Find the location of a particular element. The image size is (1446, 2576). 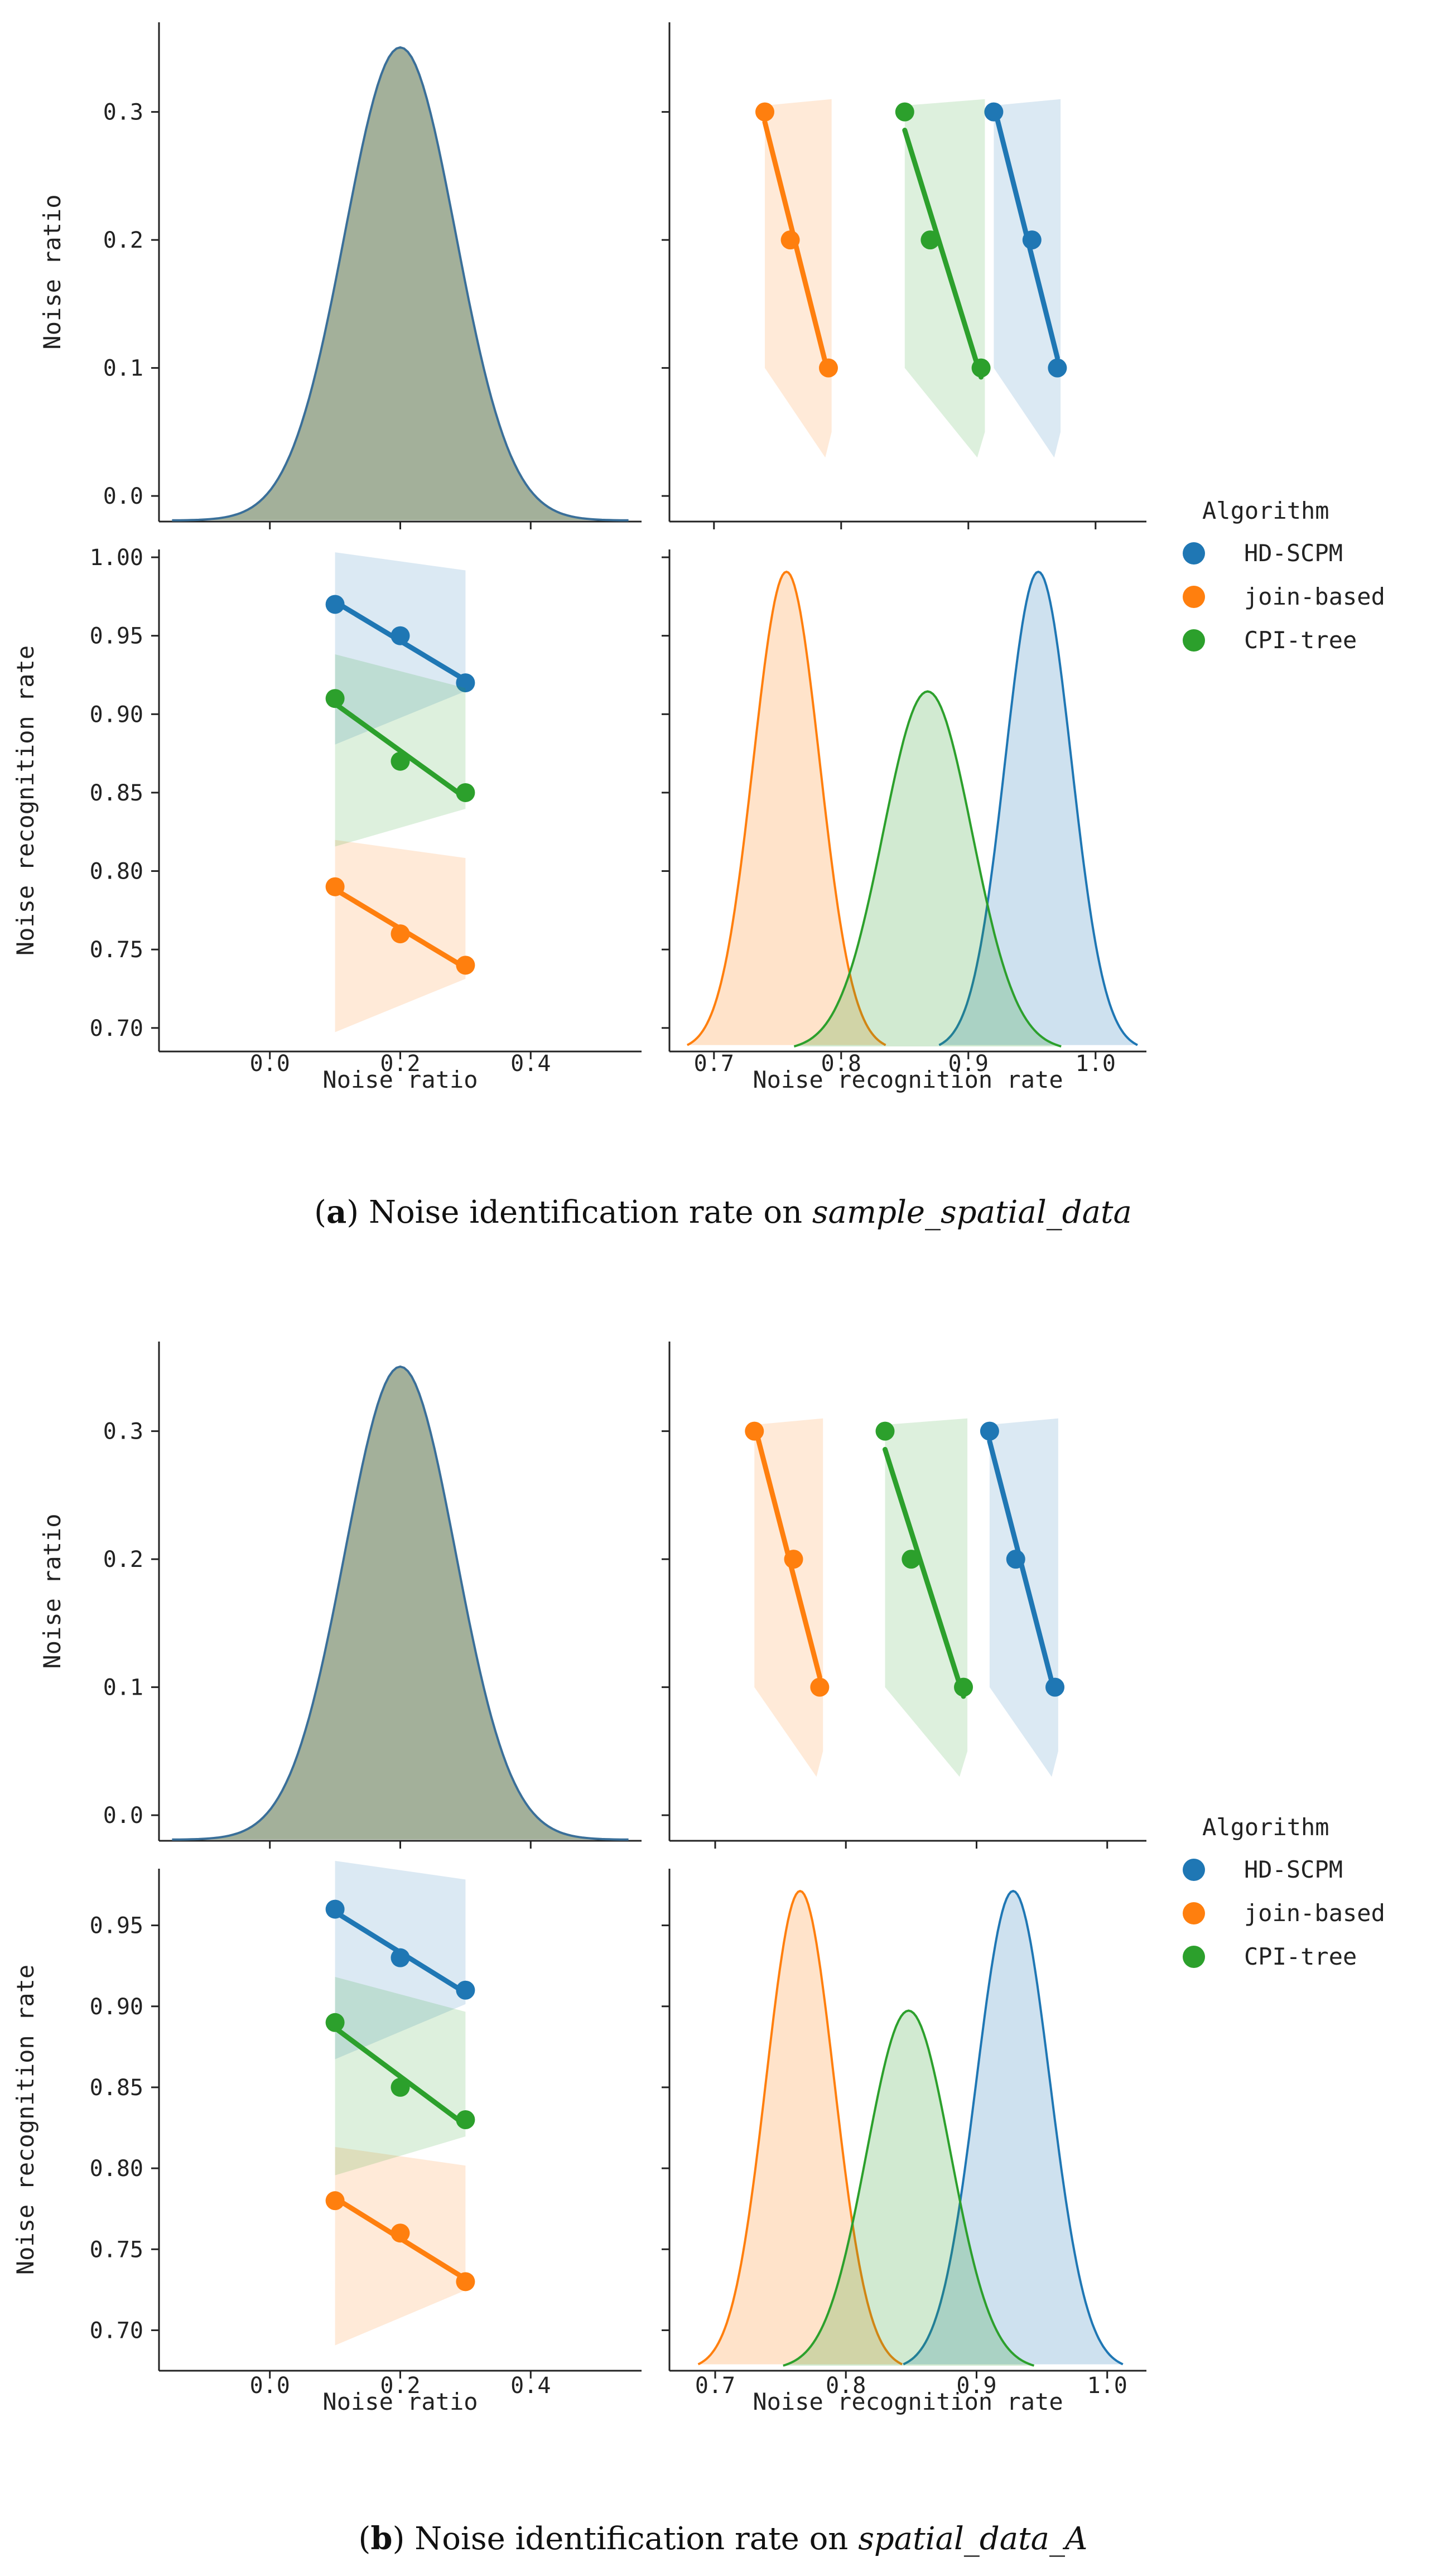

legend-label-hd-scpm: HD-SCPM is located at coordinates (1293, 553).